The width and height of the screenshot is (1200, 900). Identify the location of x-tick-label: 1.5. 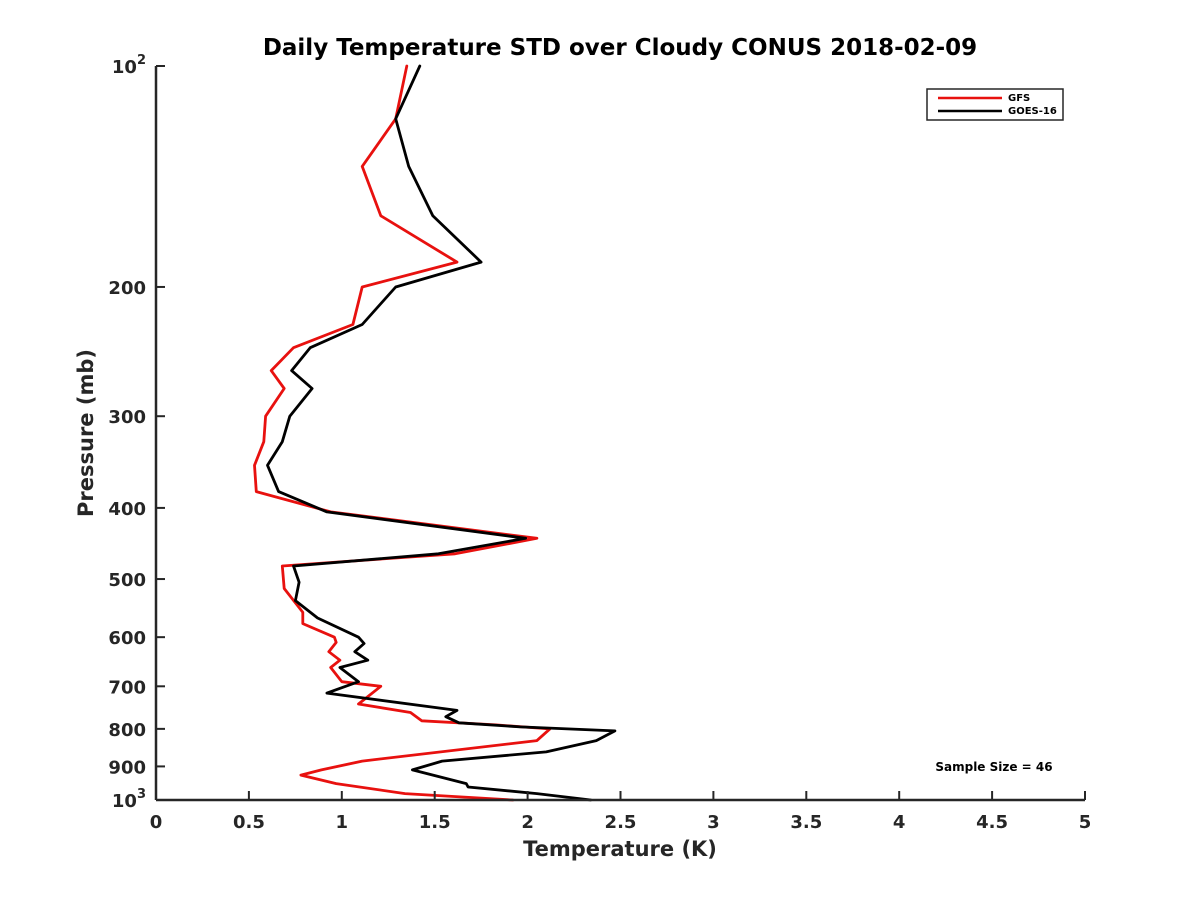
(435, 822).